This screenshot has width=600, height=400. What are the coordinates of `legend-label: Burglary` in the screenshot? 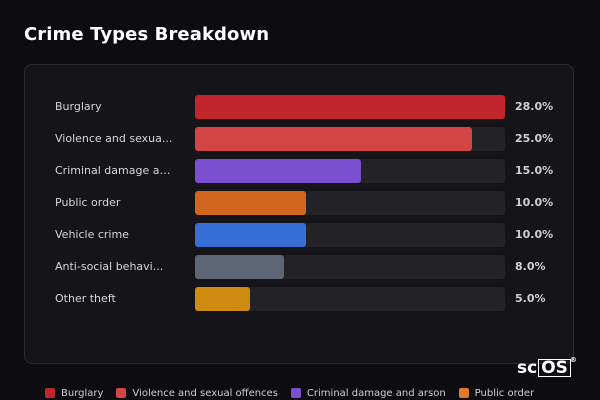 It's located at (82, 393).